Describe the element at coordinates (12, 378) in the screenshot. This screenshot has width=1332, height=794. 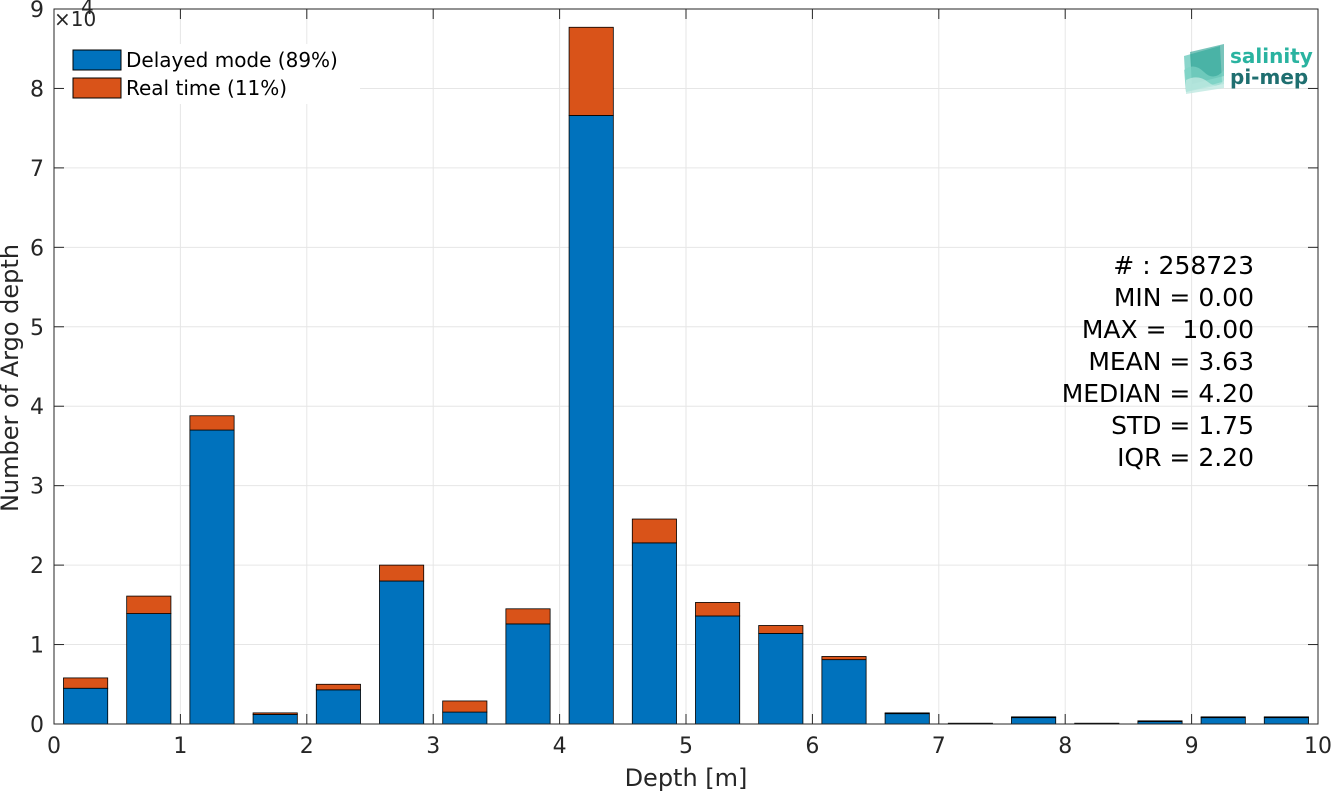
I see `y-axis-label: Number of Argo depth` at that location.